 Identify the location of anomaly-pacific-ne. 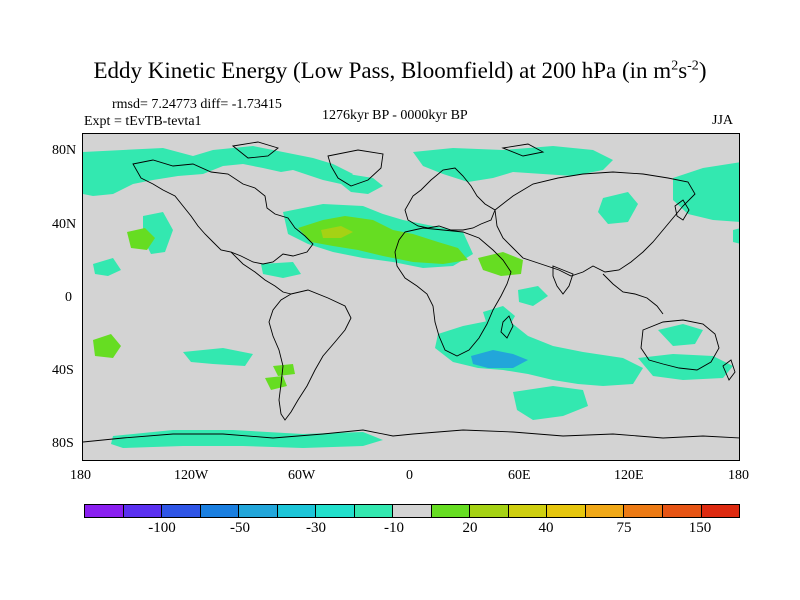
(706, 192).